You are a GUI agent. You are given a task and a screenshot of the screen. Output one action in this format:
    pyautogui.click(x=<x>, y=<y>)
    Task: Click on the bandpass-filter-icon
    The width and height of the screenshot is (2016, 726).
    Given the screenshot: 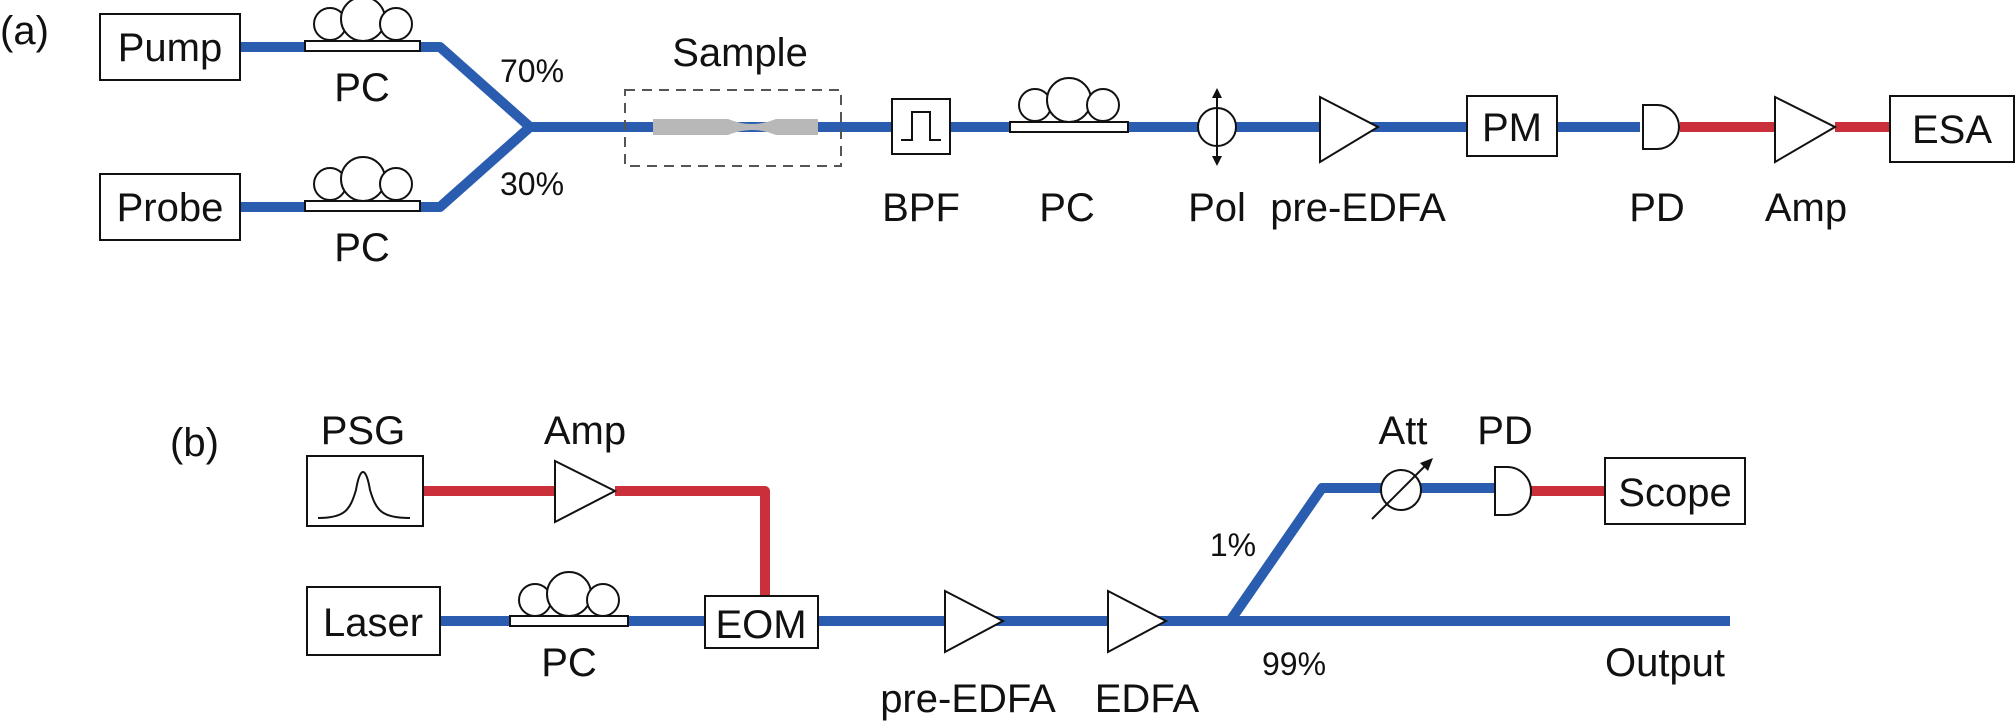 What is the action you would take?
    pyautogui.click(x=921, y=126)
    